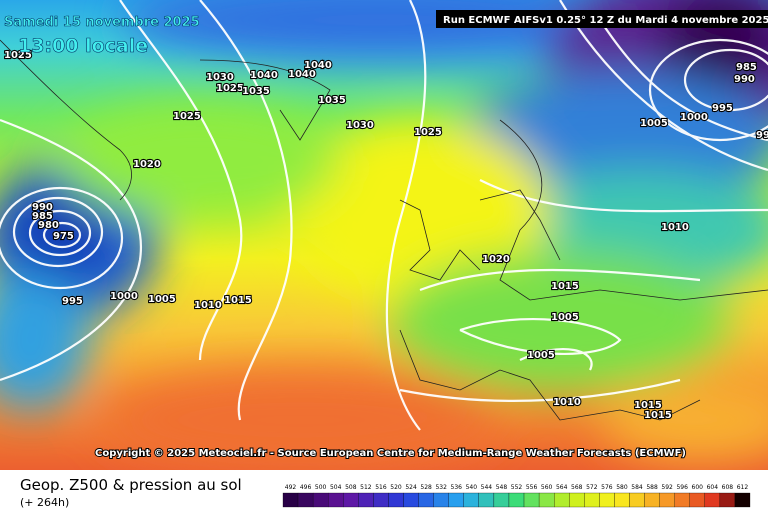 The width and height of the screenshot is (768, 516). Describe the element at coordinates (396, 487) in the screenshot. I see `legend-label: 520` at that location.